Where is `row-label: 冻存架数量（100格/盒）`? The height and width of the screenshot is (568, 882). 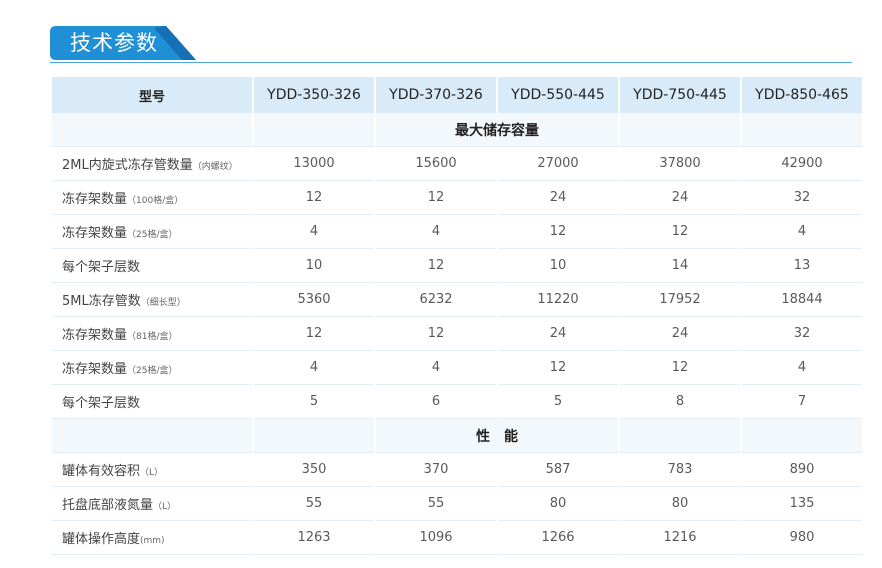
row-label: 冻存架数量（100格/盒） is located at coordinates (152, 198).